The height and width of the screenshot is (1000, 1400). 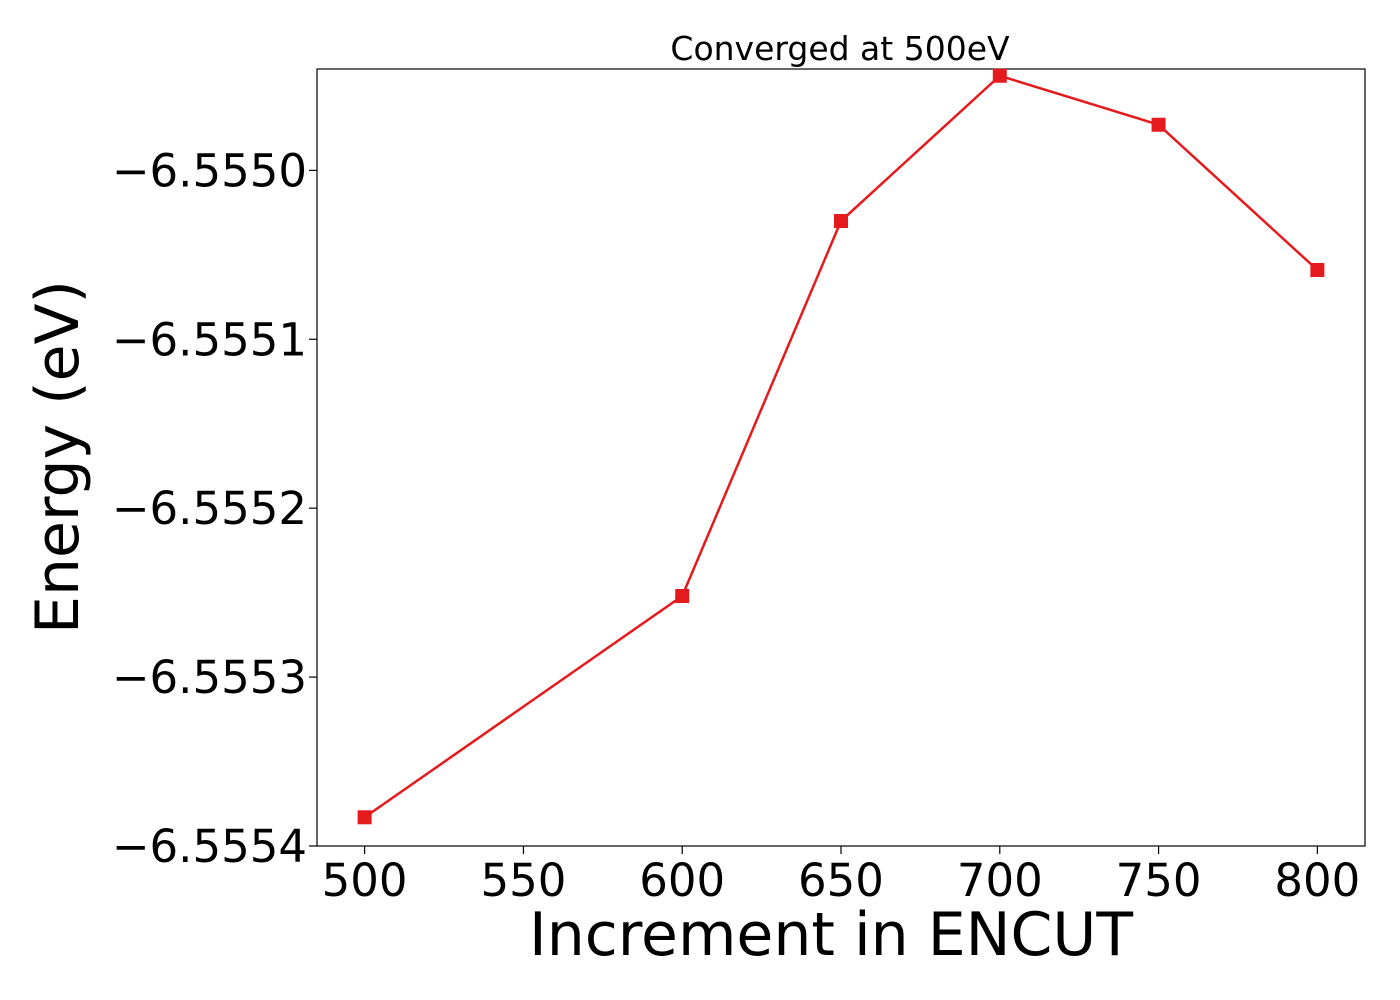 I want to click on chart-title: Converged at 500eV, so click(x=840, y=48).